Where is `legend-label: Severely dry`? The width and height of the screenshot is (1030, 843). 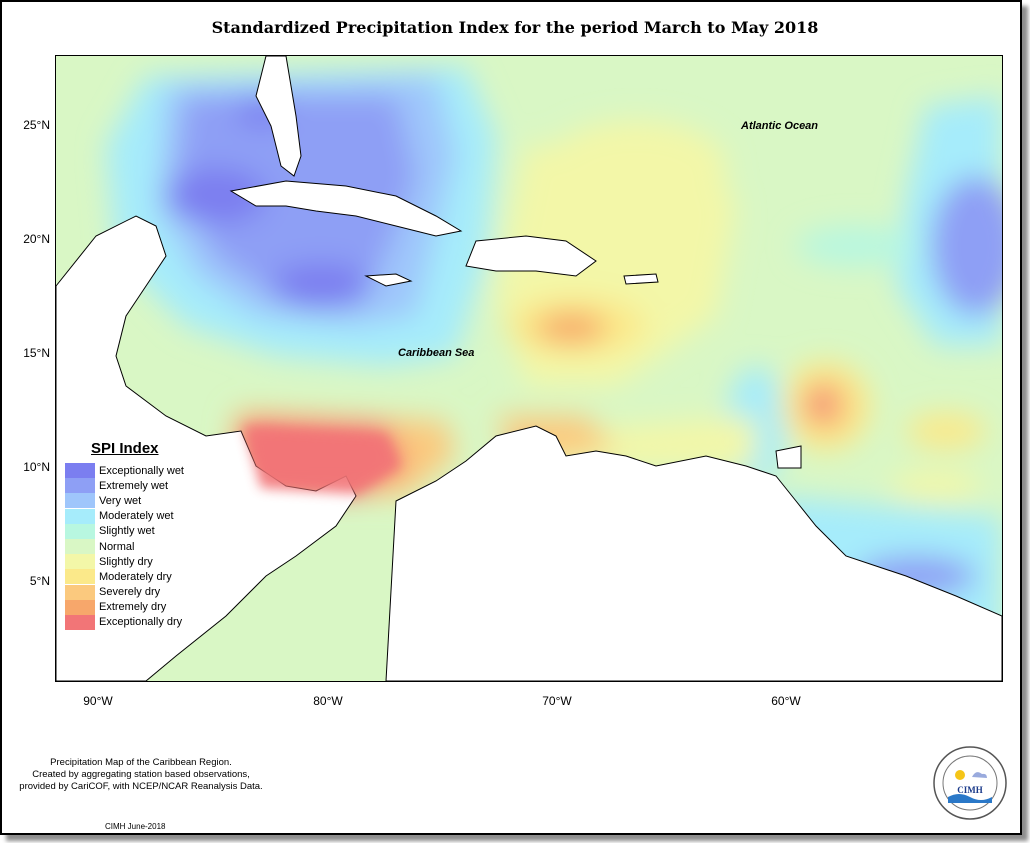
legend-label: Severely dry is located at coordinates (130, 592).